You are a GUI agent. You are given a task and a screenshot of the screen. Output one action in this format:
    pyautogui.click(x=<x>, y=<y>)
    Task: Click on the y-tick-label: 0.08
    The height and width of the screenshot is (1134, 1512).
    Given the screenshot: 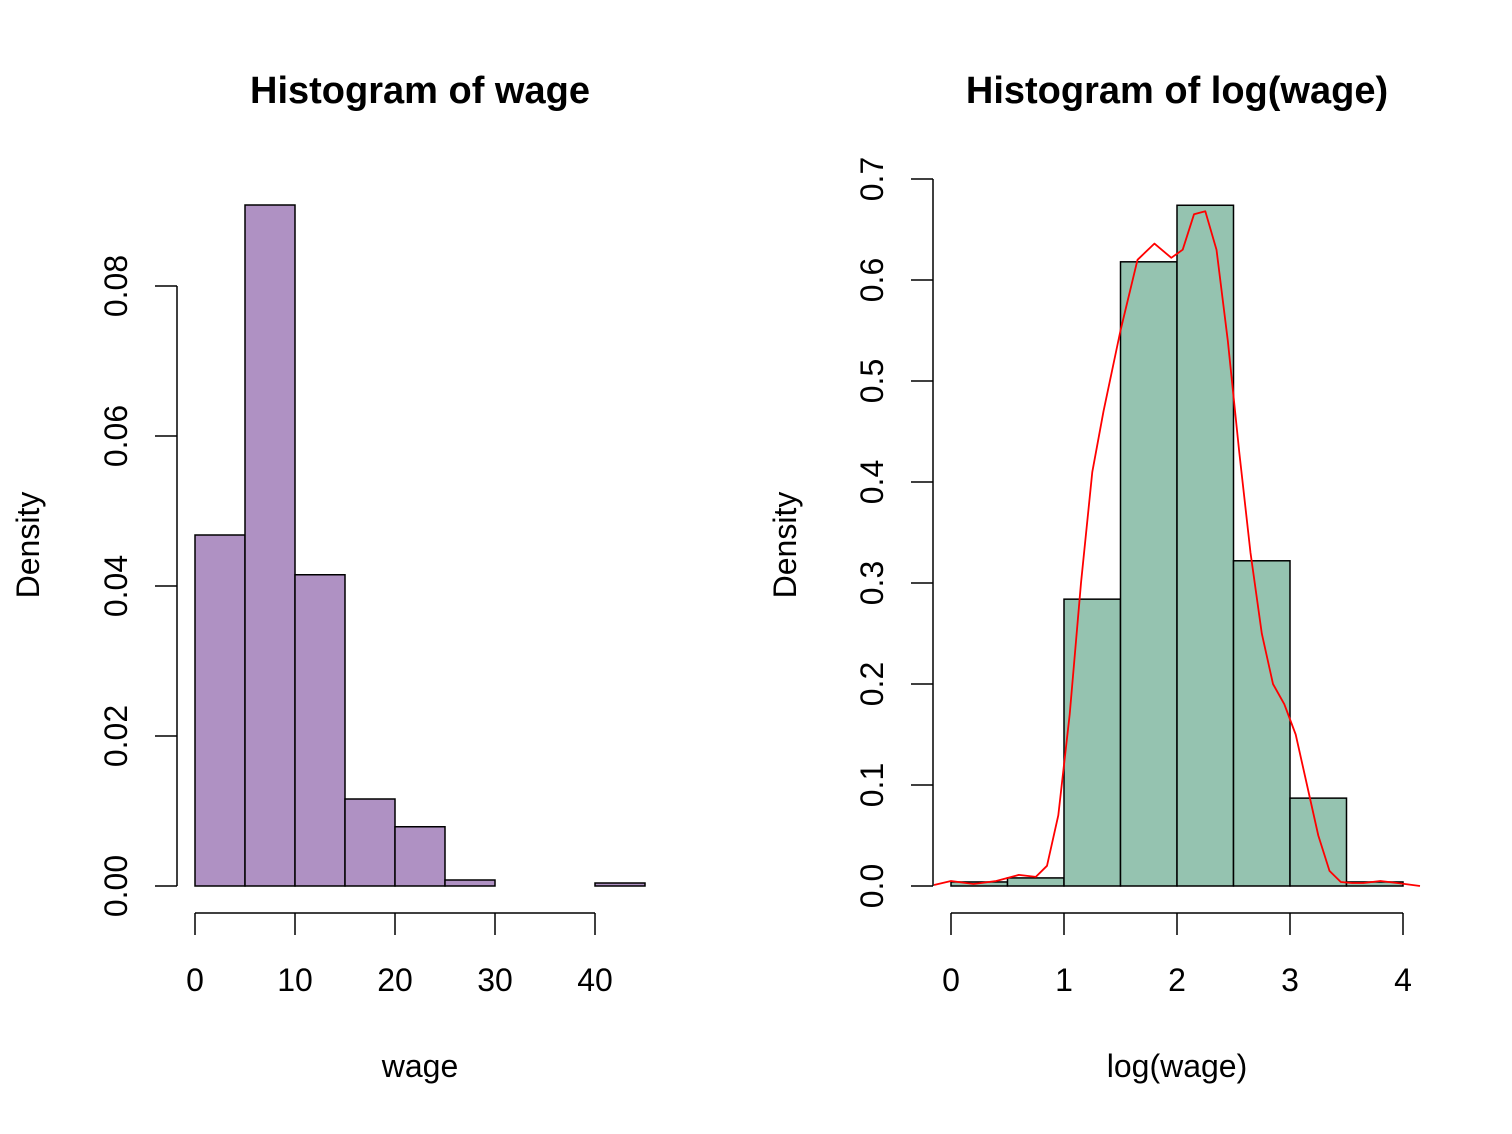 What is the action you would take?
    pyautogui.click(x=116, y=286)
    